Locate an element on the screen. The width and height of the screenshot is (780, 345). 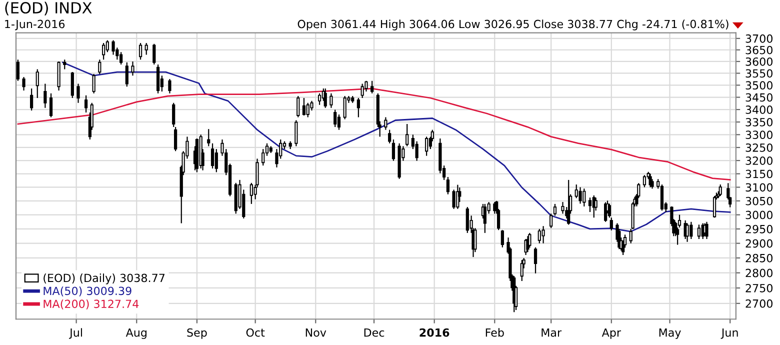
y-tick-label: 3150 is located at coordinates (759, 174).